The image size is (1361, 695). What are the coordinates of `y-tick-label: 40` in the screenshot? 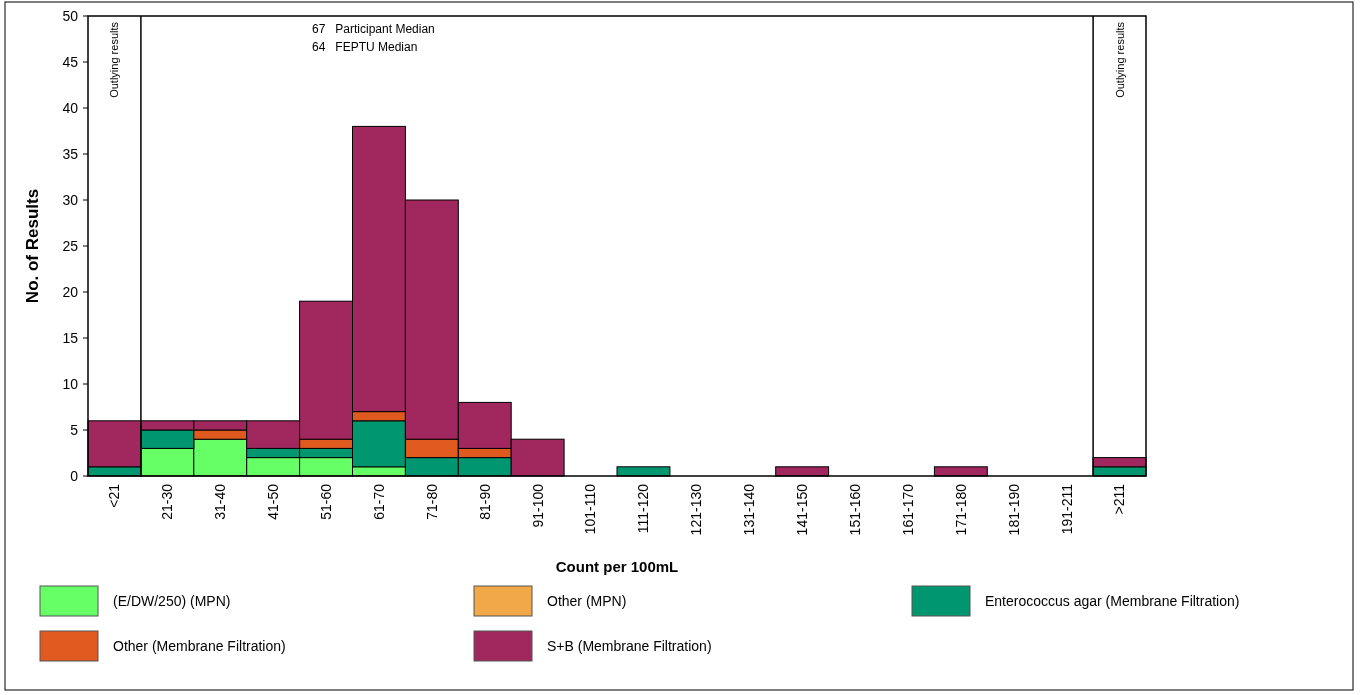 It's located at (70, 107).